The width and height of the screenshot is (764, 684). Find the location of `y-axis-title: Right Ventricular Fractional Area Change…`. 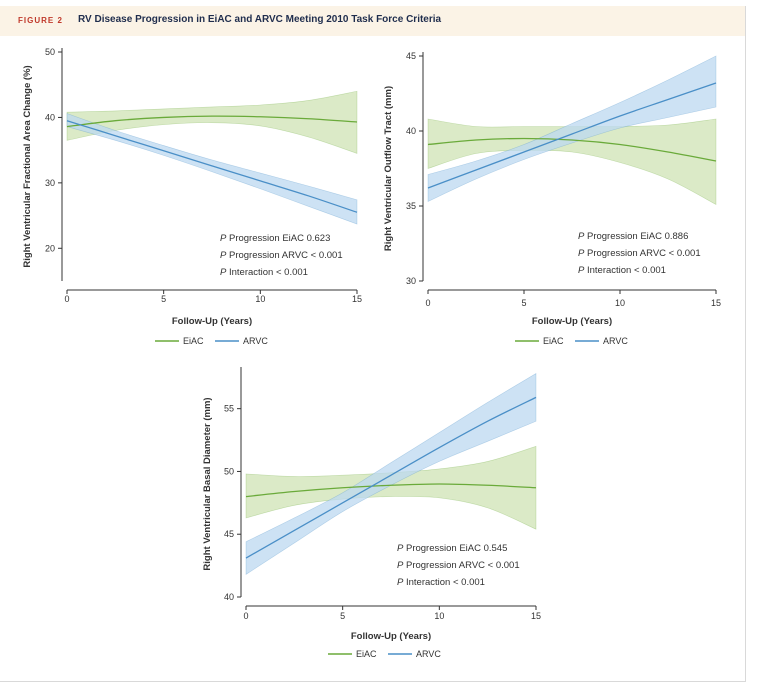

y-axis-title: Right Ventricular Fractional Area Change… is located at coordinates (27, 166).